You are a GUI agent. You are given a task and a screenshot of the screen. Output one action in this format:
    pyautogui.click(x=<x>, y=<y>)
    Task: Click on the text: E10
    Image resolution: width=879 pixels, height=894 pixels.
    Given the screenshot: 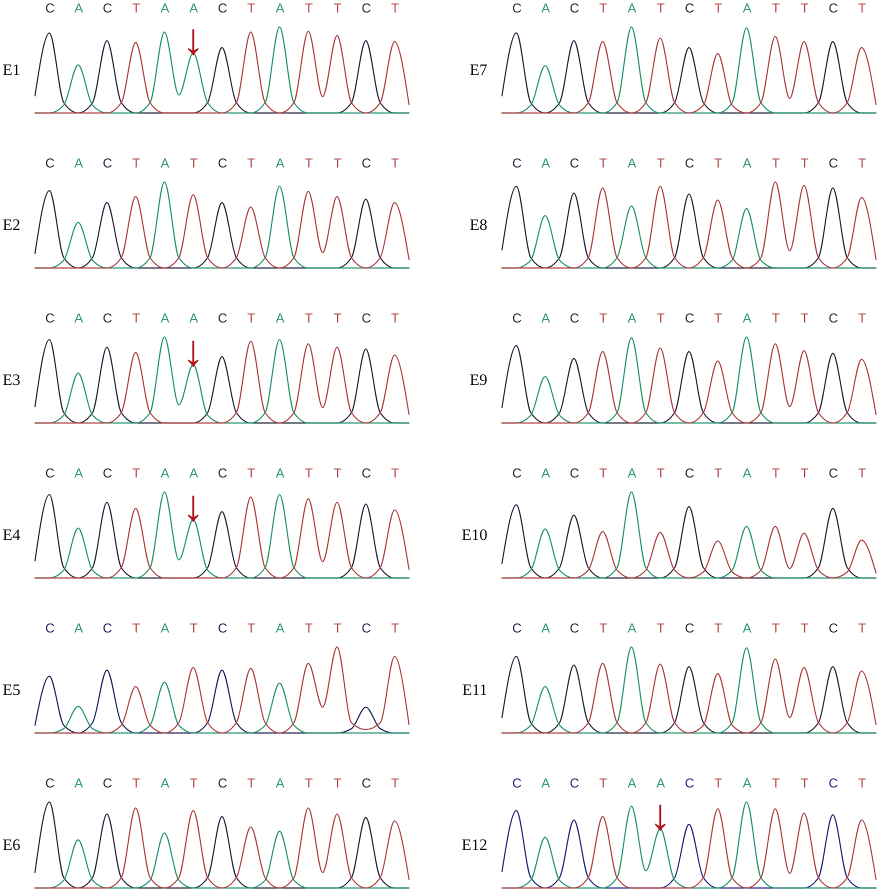 What is the action you would take?
    pyautogui.click(x=475, y=535)
    